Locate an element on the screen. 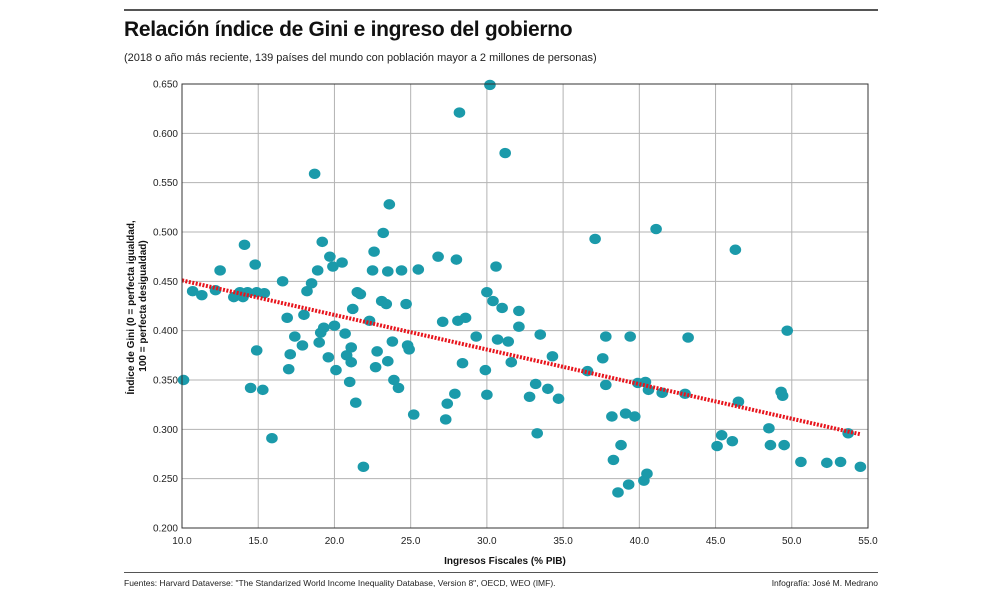 The image size is (1000, 600). y-tick-label: 0.350 is located at coordinates (165, 381).